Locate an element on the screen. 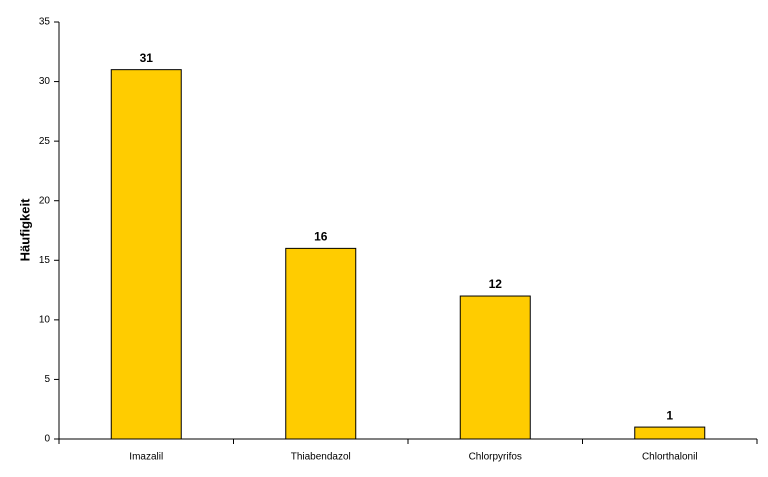 This screenshot has width=768, height=477. y-tick-label: 35 is located at coordinates (45, 22).